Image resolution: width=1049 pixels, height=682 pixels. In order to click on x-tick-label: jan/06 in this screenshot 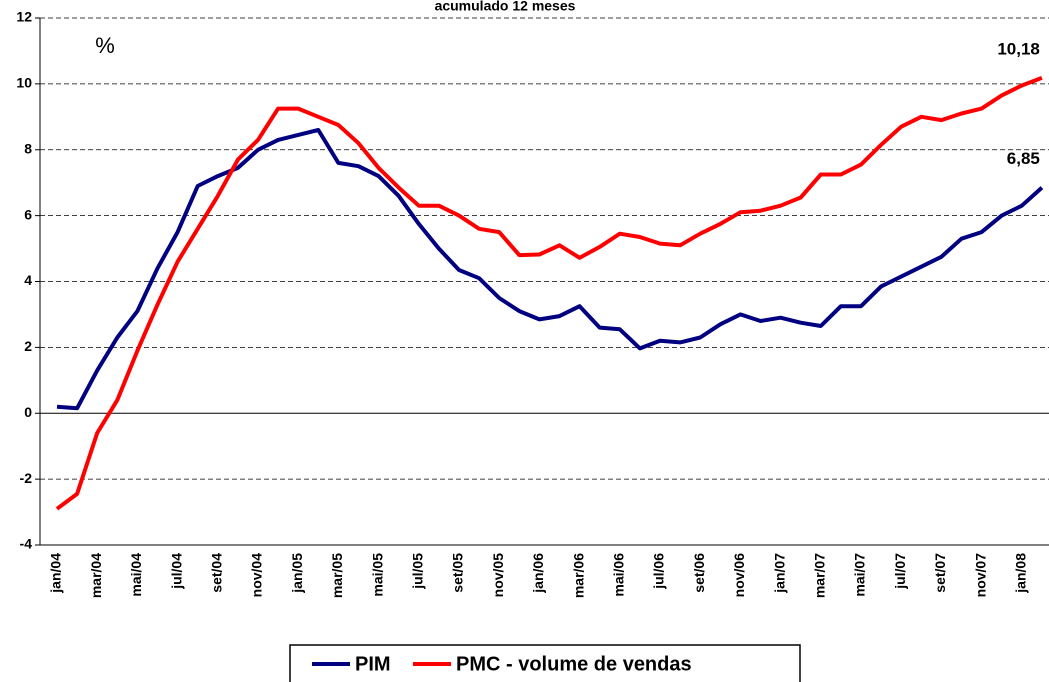, I will do `click(538, 573)`.